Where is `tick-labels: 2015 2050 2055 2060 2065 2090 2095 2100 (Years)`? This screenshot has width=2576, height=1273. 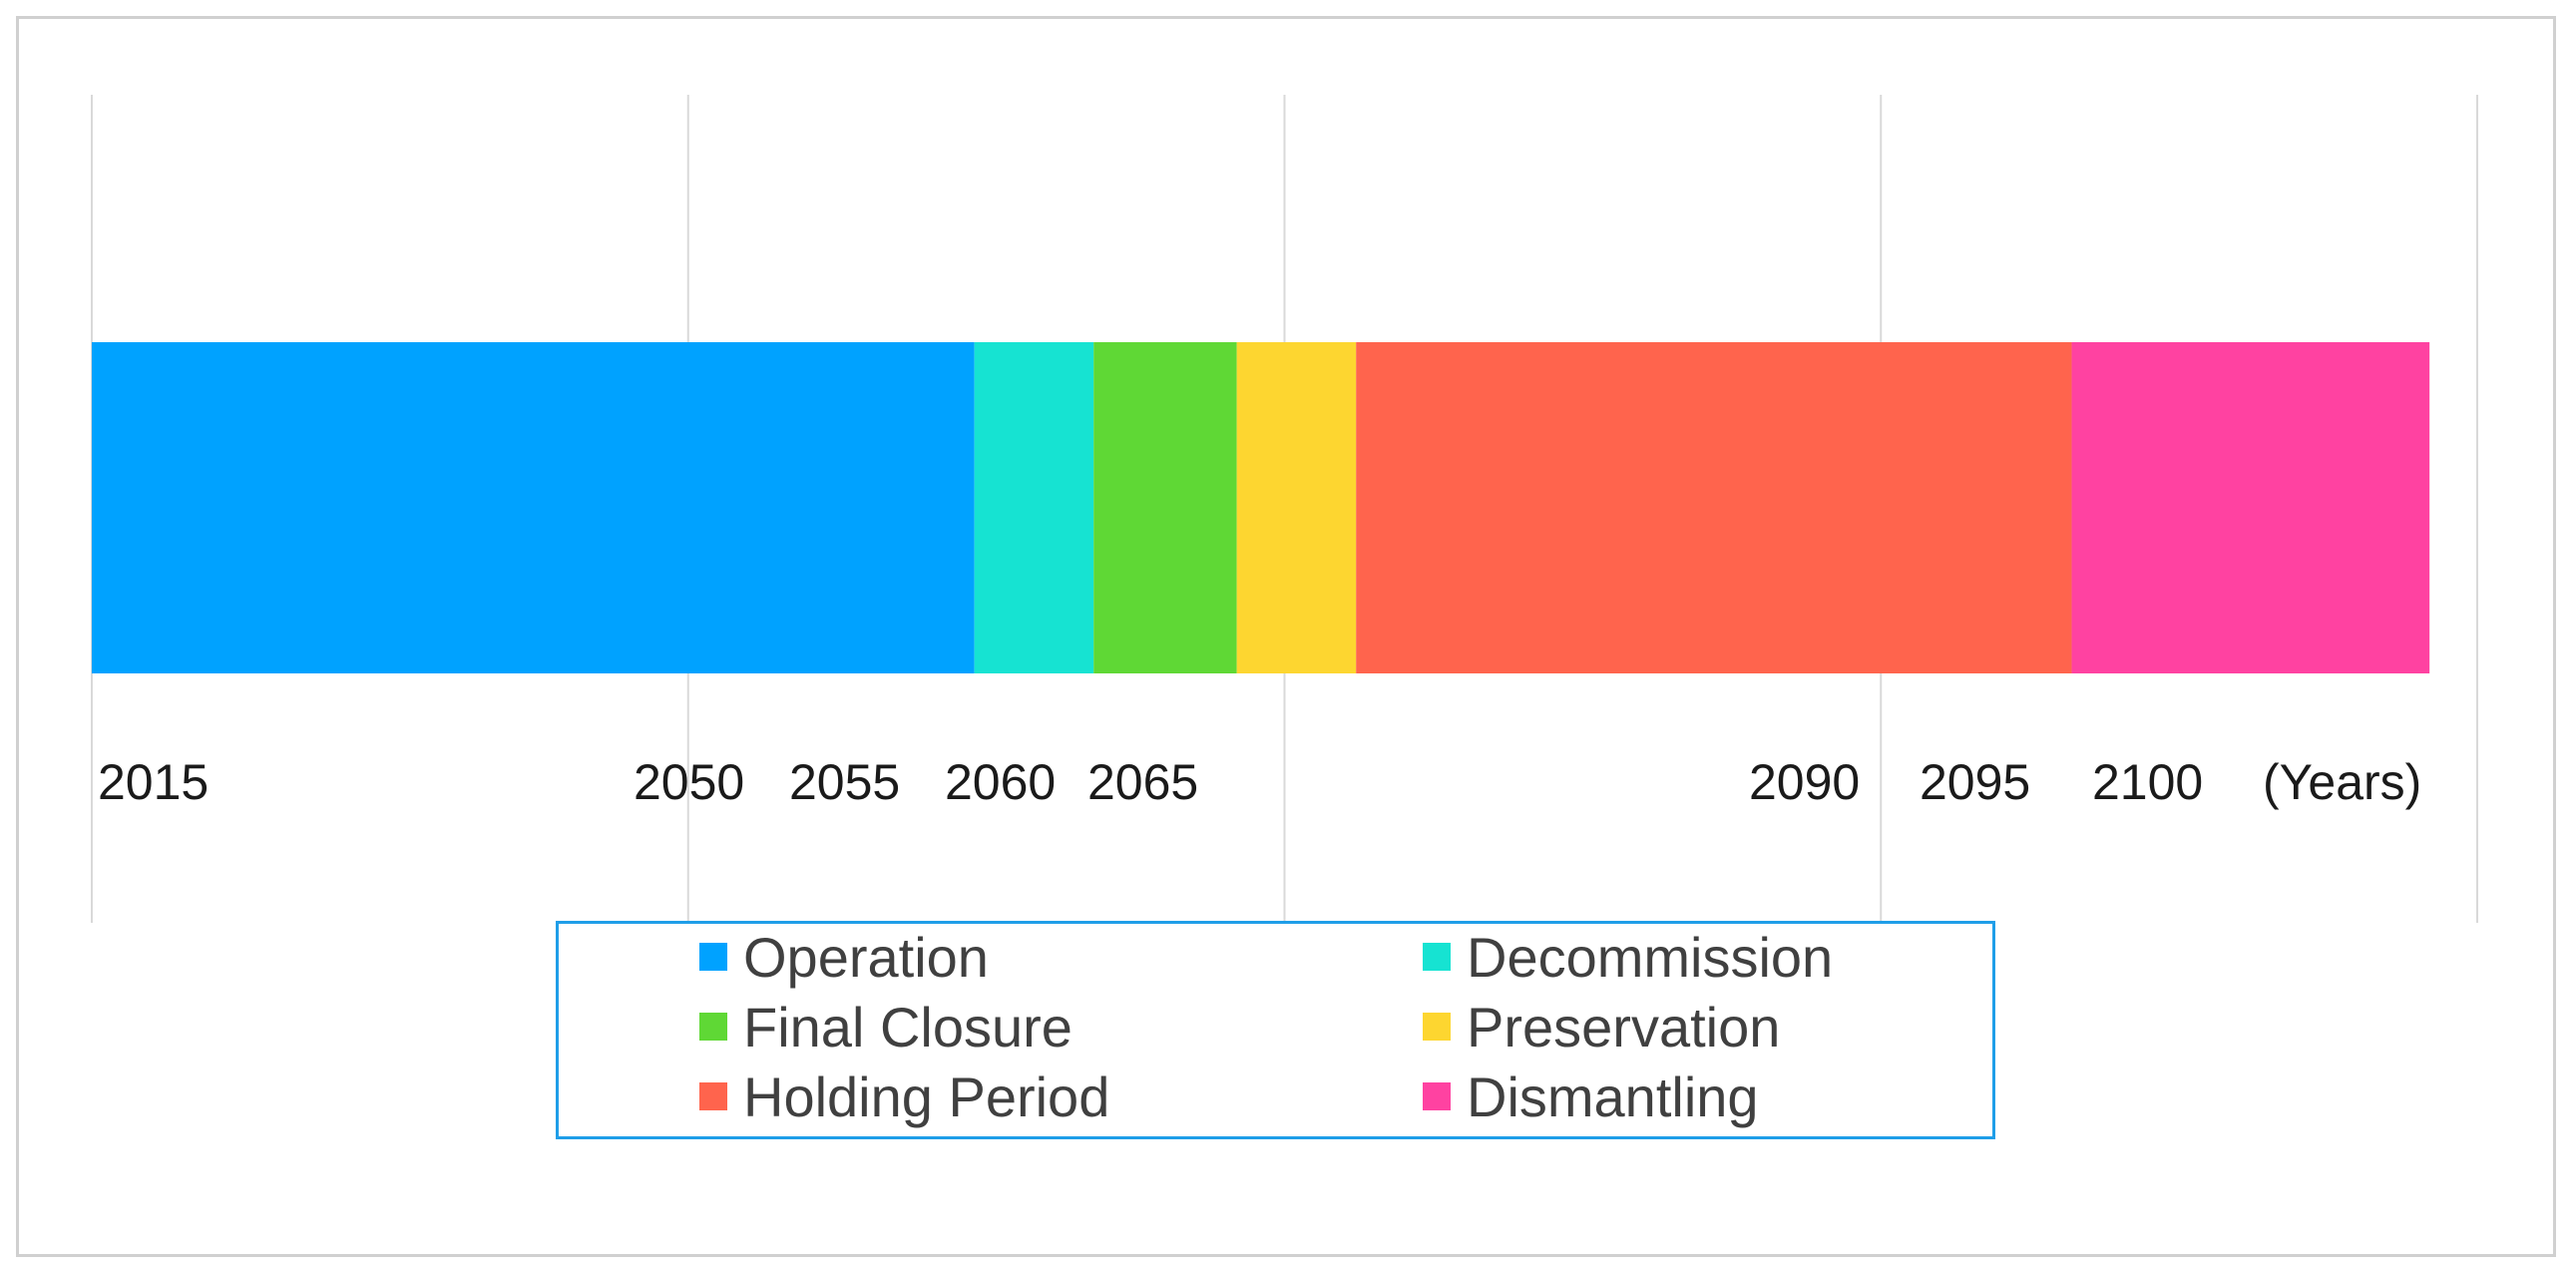 tick-labels: 2015 2050 2055 2060 2065 2090 2095 2100 (Years) is located at coordinates (1259, 782).